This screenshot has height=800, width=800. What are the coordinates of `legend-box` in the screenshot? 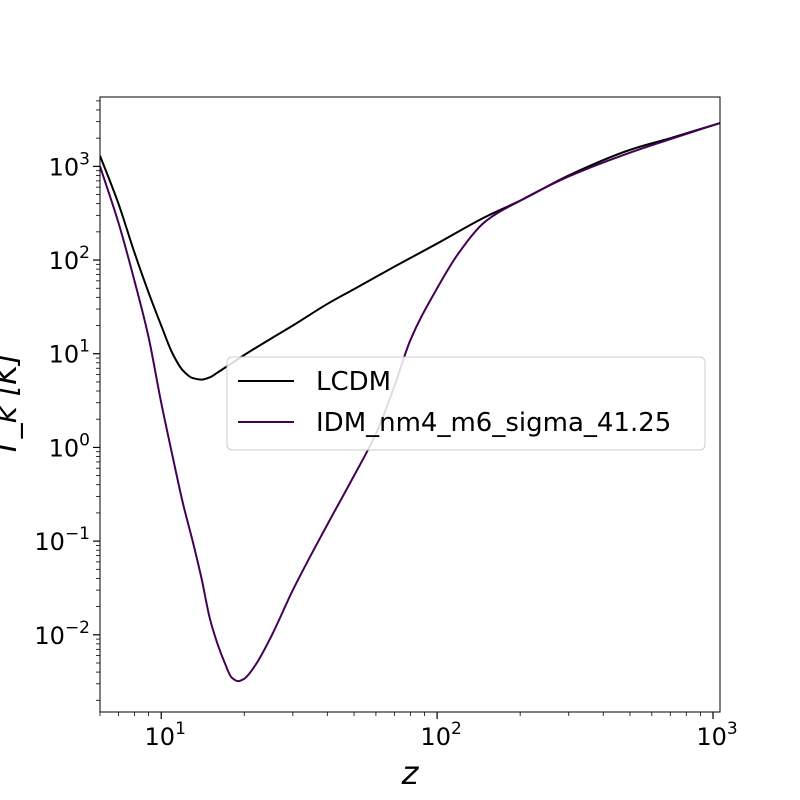 It's located at (466, 403).